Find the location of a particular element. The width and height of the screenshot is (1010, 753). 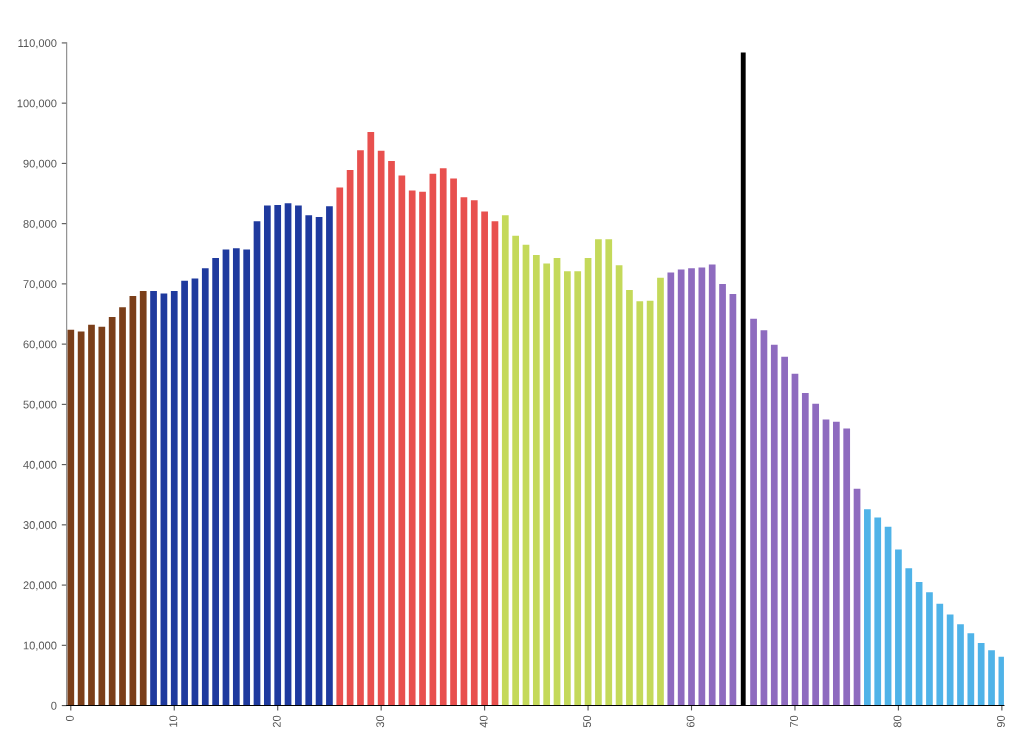

x-tick-label: 80 is located at coordinates (897, 721).